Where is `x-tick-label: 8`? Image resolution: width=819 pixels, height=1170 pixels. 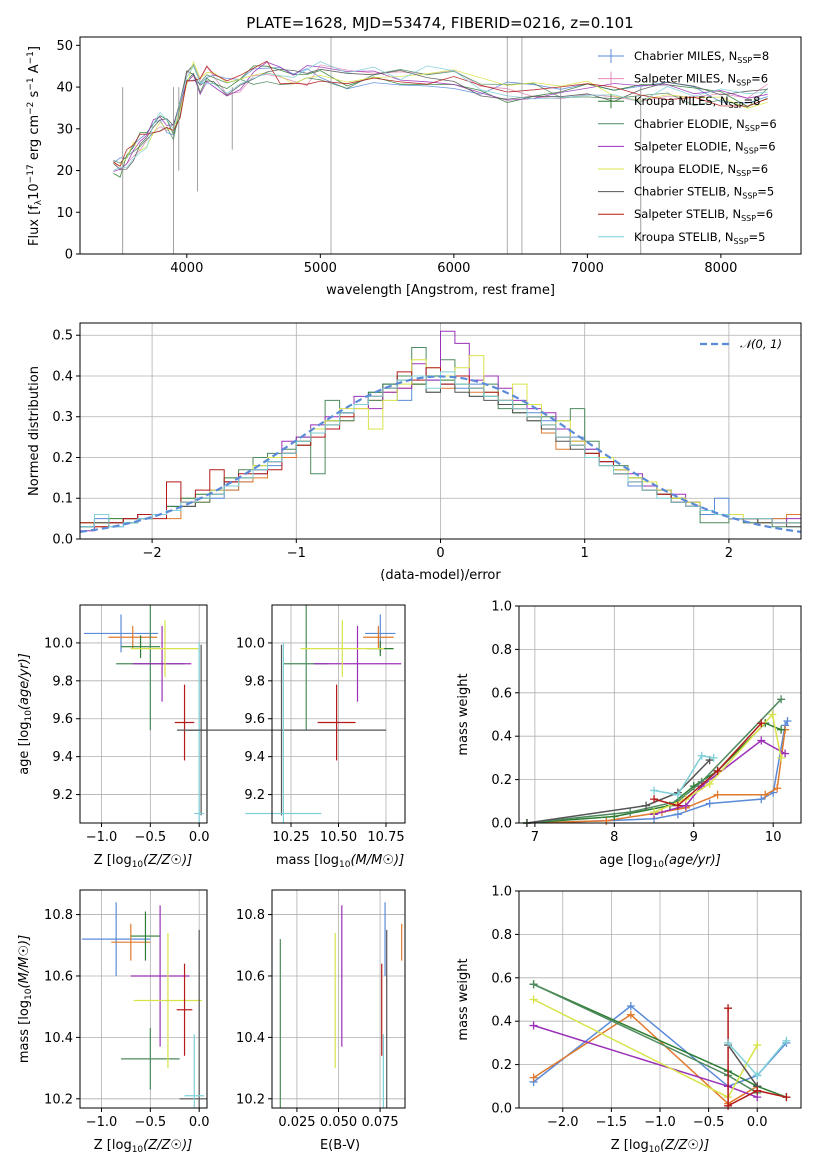
x-tick-label: 8 is located at coordinates (614, 837).